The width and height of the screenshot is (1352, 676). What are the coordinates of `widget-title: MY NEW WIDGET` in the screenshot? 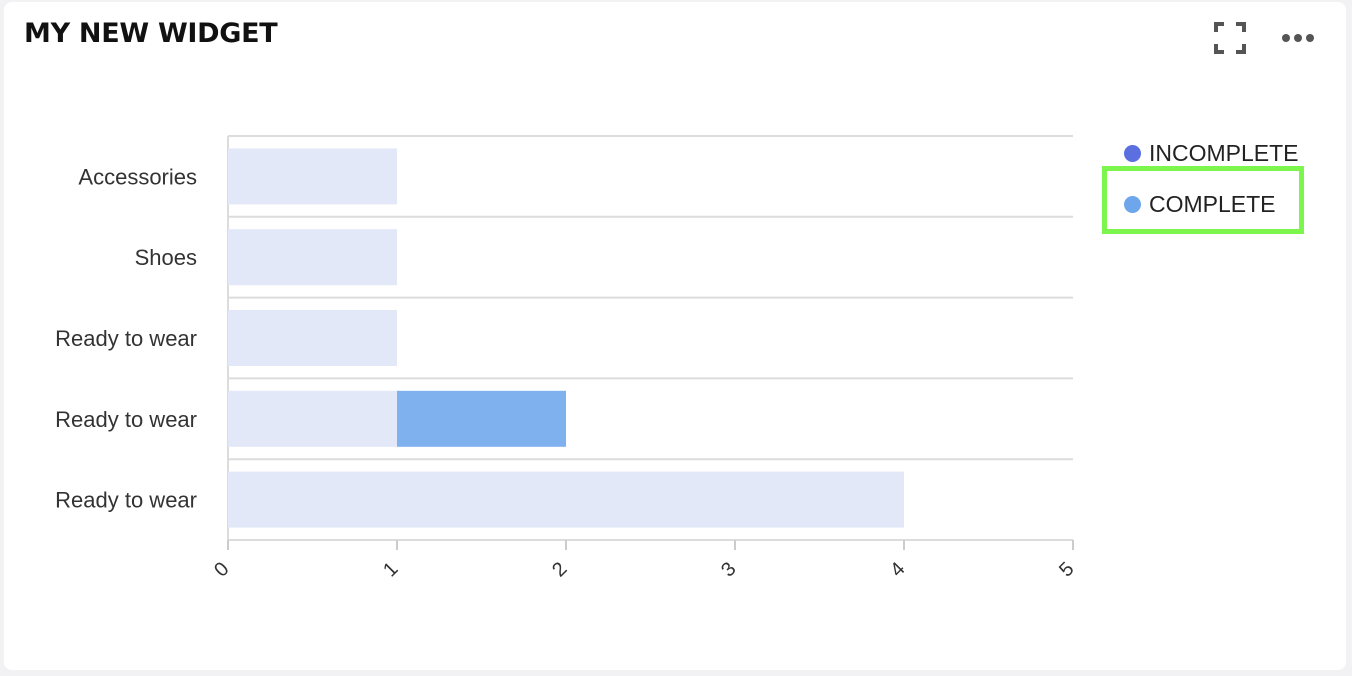 It's located at (151, 33).